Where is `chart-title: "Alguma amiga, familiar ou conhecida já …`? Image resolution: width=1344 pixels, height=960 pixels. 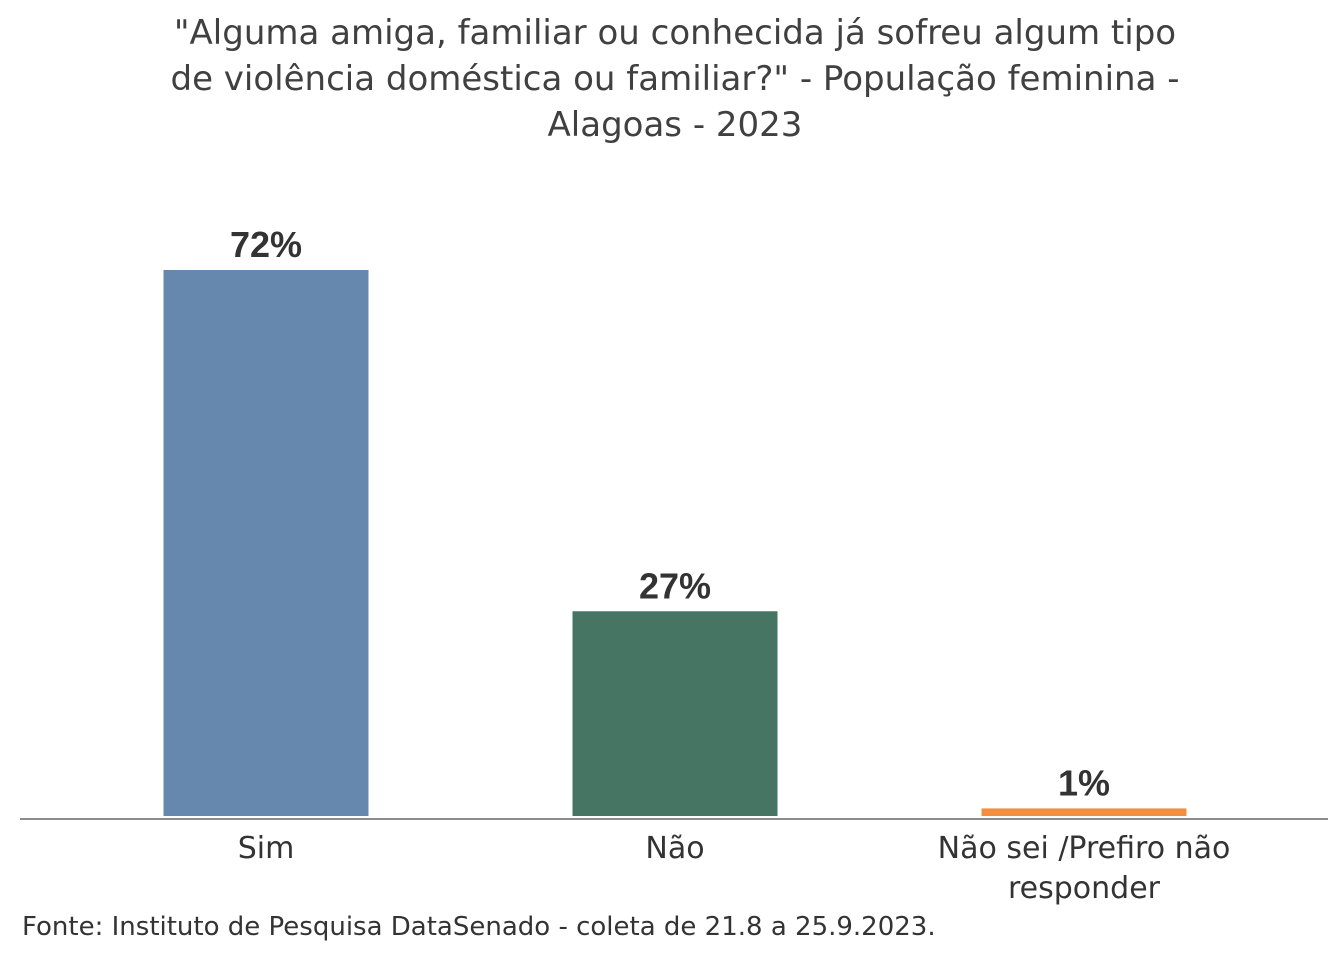
chart-title: "Alguma amiga, familiar ou conhecida já … is located at coordinates (675, 79).